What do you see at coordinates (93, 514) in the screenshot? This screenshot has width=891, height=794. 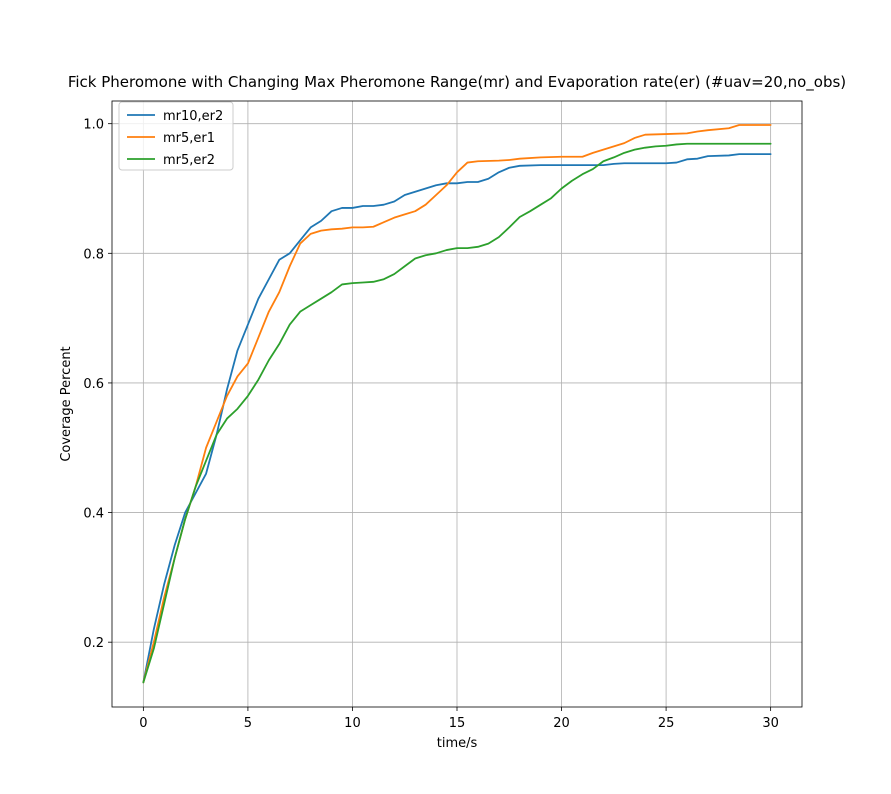 I see `y-tick-label: 0.4` at bounding box center [93, 514].